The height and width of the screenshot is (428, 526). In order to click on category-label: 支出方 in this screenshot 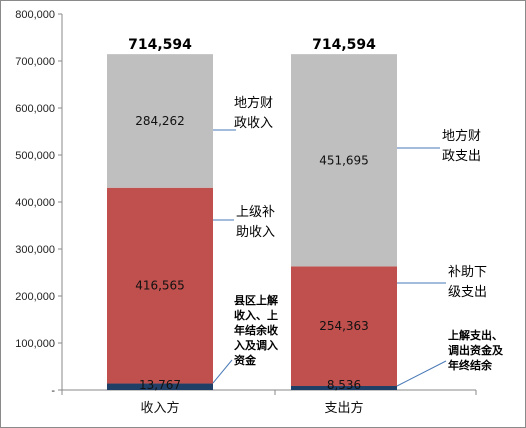, I will do `click(343, 408)`.